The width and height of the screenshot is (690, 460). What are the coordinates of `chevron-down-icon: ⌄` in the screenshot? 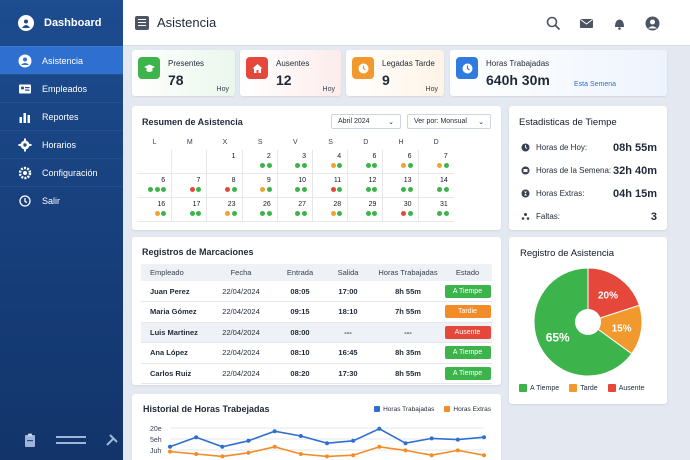 It's located at (481, 122).